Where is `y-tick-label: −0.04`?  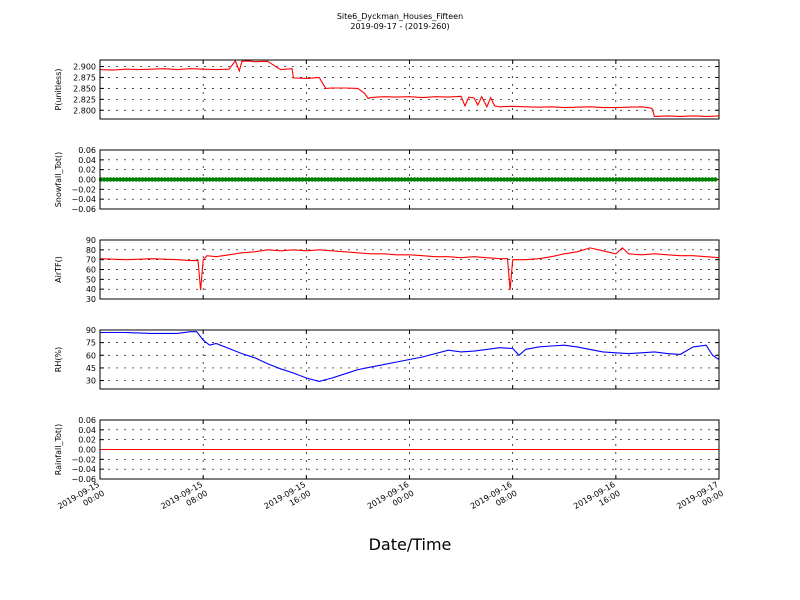
y-tick-label: −0.04 is located at coordinates (83, 469).